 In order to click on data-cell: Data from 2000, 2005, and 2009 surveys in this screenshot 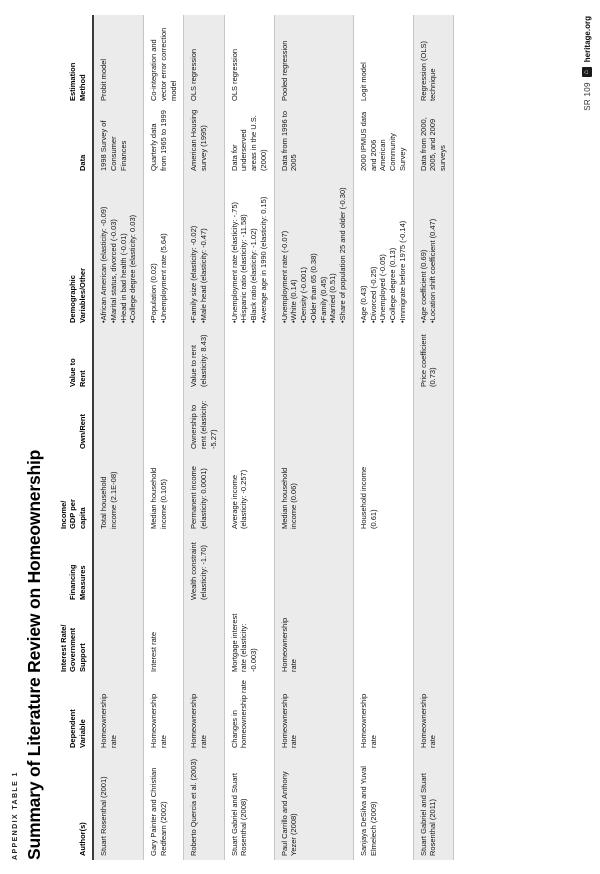, I will do `click(433, 144)`.